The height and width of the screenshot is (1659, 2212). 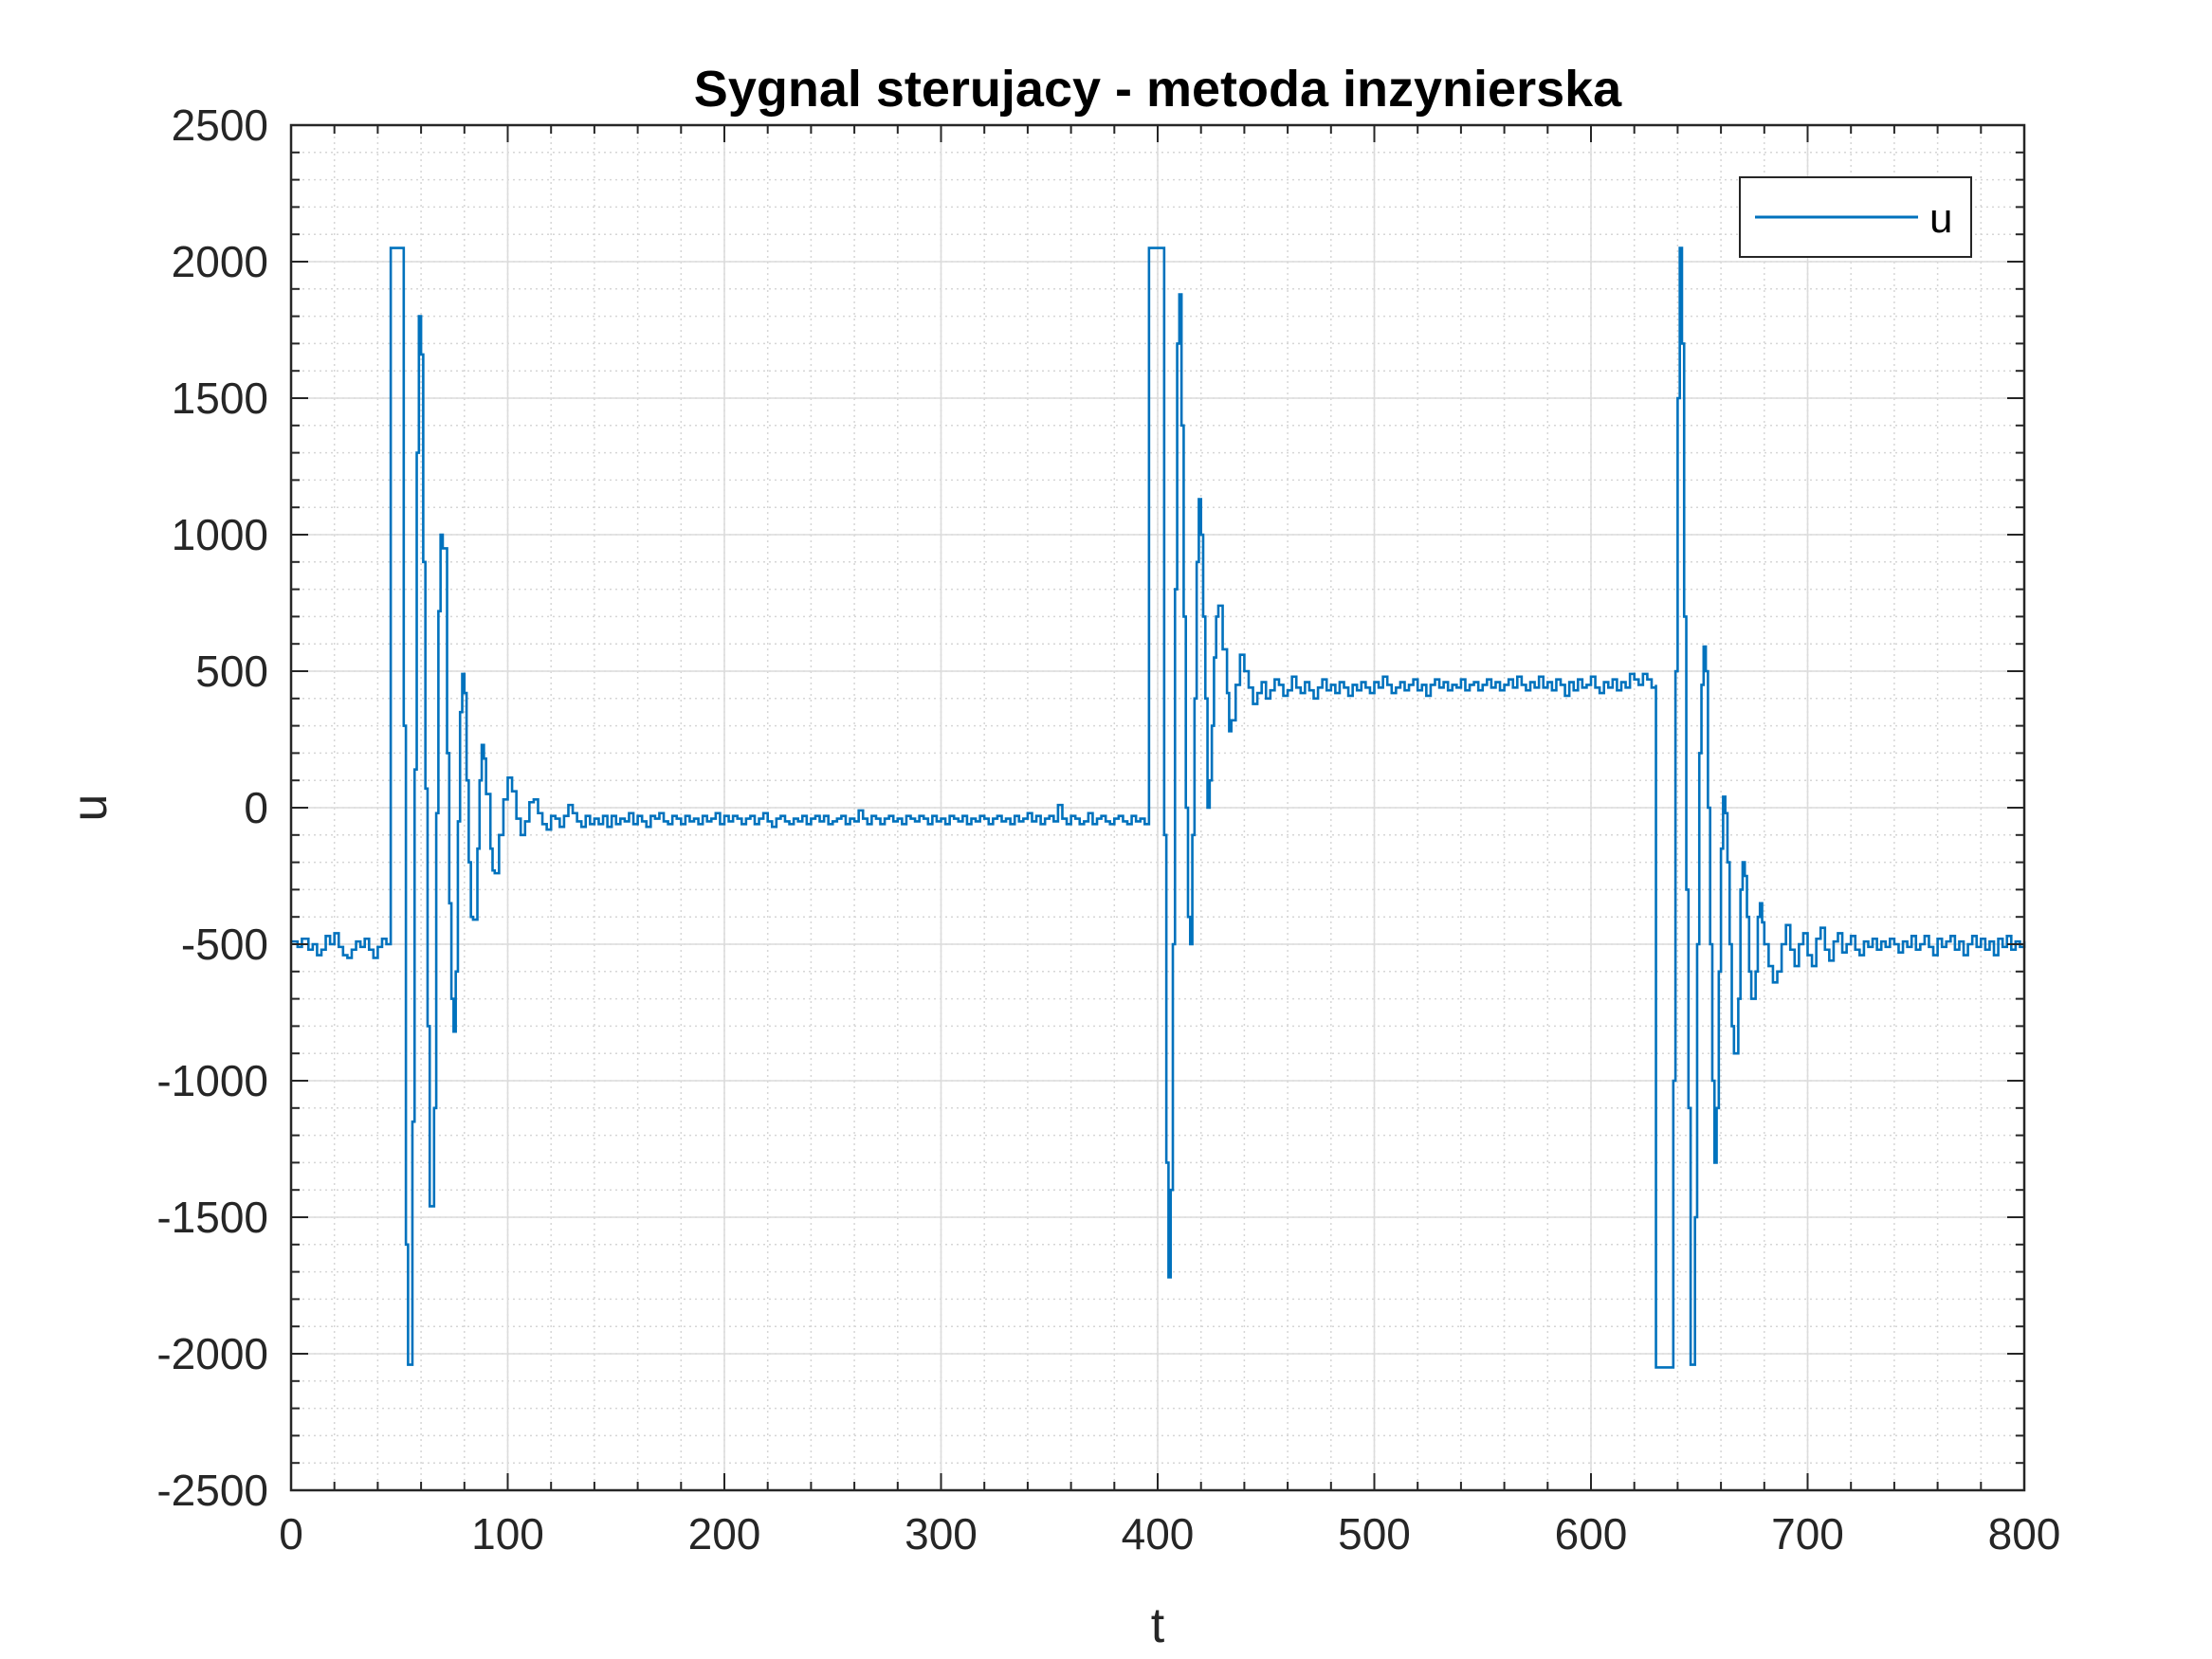 I want to click on x-tick-label: 800, so click(x=2024, y=1534).